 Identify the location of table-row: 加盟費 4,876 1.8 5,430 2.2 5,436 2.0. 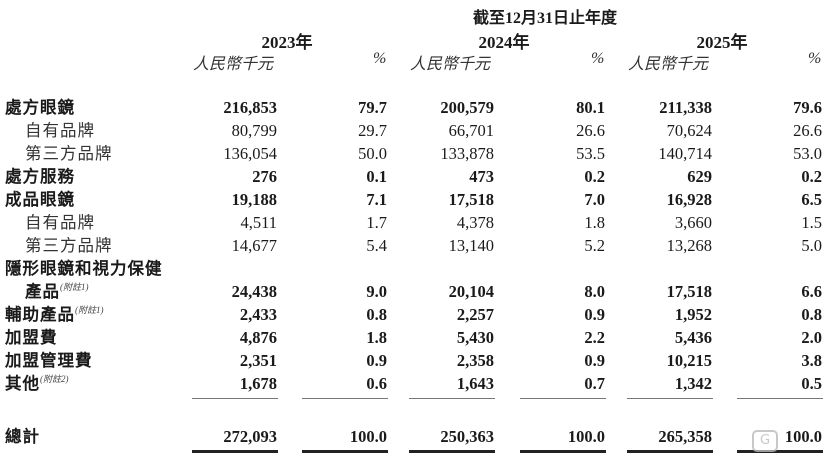
(415, 337).